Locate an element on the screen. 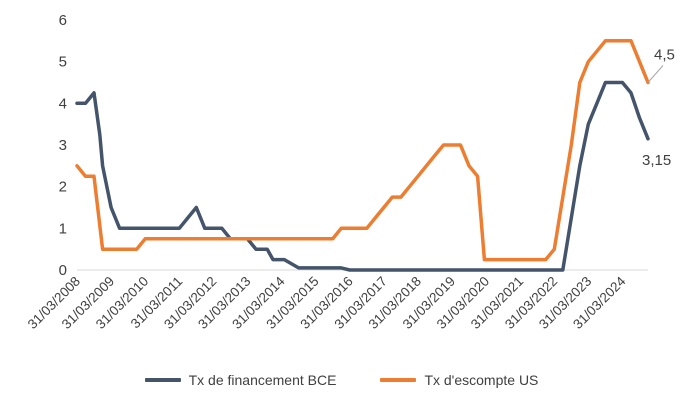 Image resolution: width=683 pixels, height=410 pixels. legend-item-us: Tx d'escompte US is located at coordinates (459, 380).